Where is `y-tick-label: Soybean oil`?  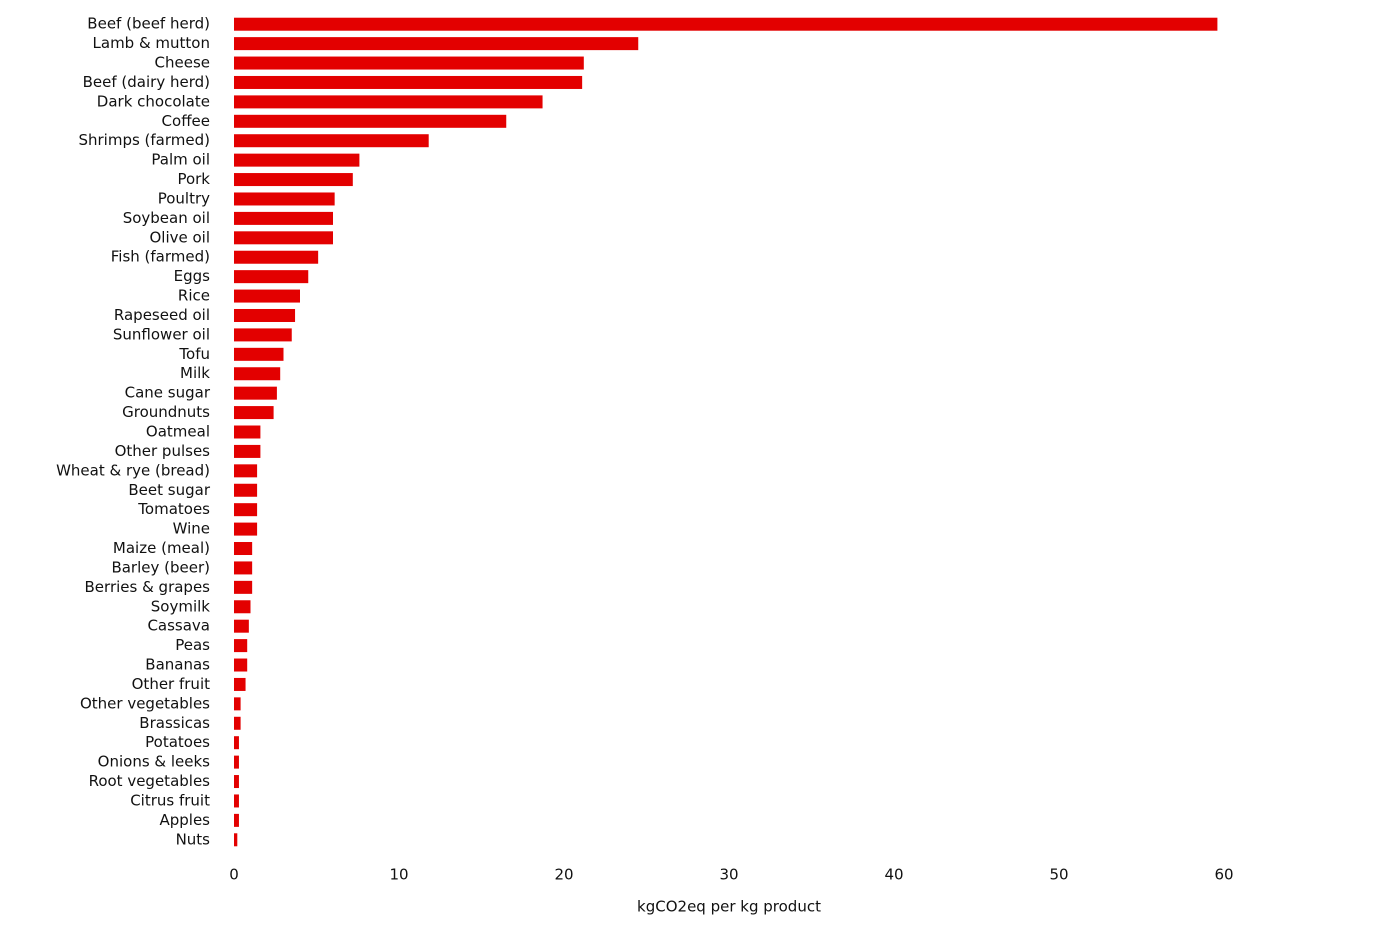
y-tick-label: Soybean oil is located at coordinates (166, 218).